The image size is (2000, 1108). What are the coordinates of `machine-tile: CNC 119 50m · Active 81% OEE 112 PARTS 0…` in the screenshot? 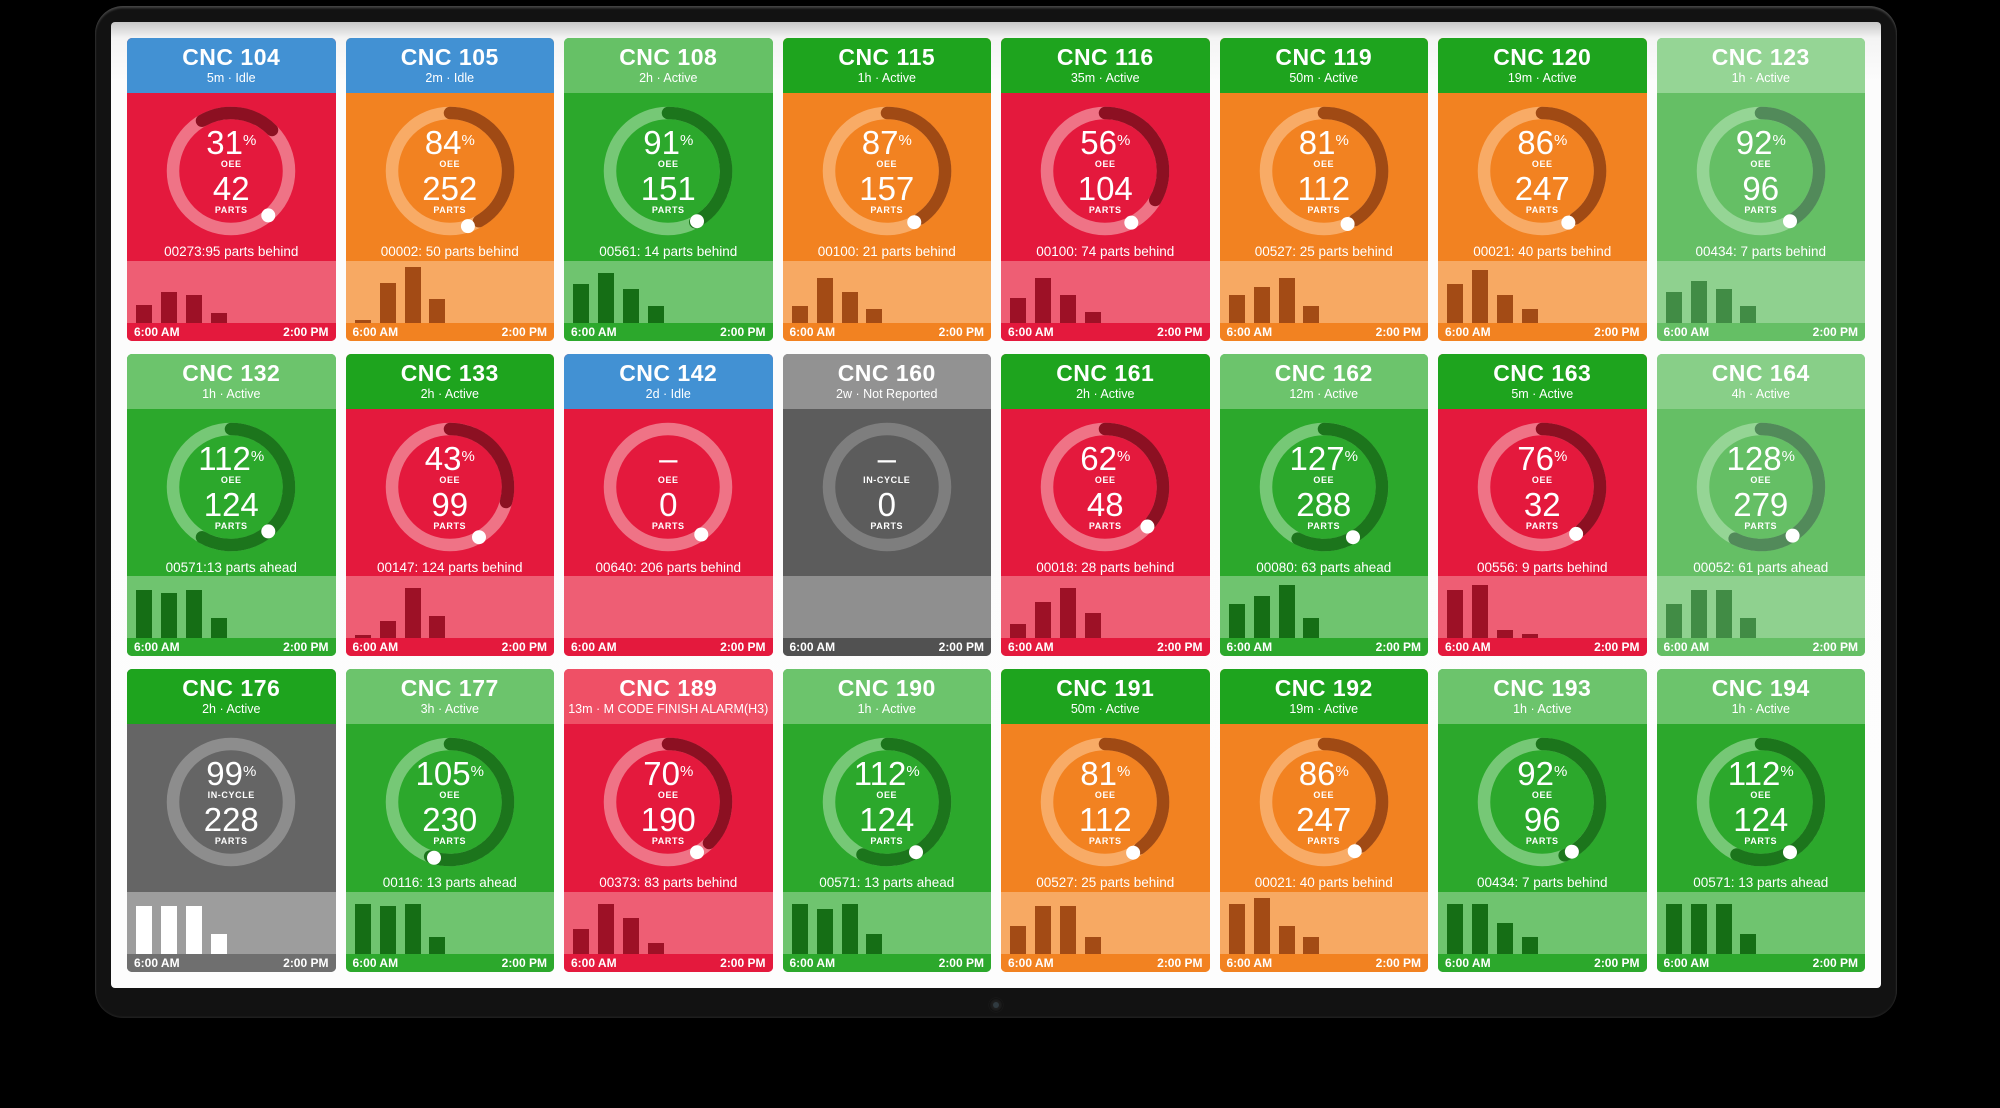 It's located at (1323, 189).